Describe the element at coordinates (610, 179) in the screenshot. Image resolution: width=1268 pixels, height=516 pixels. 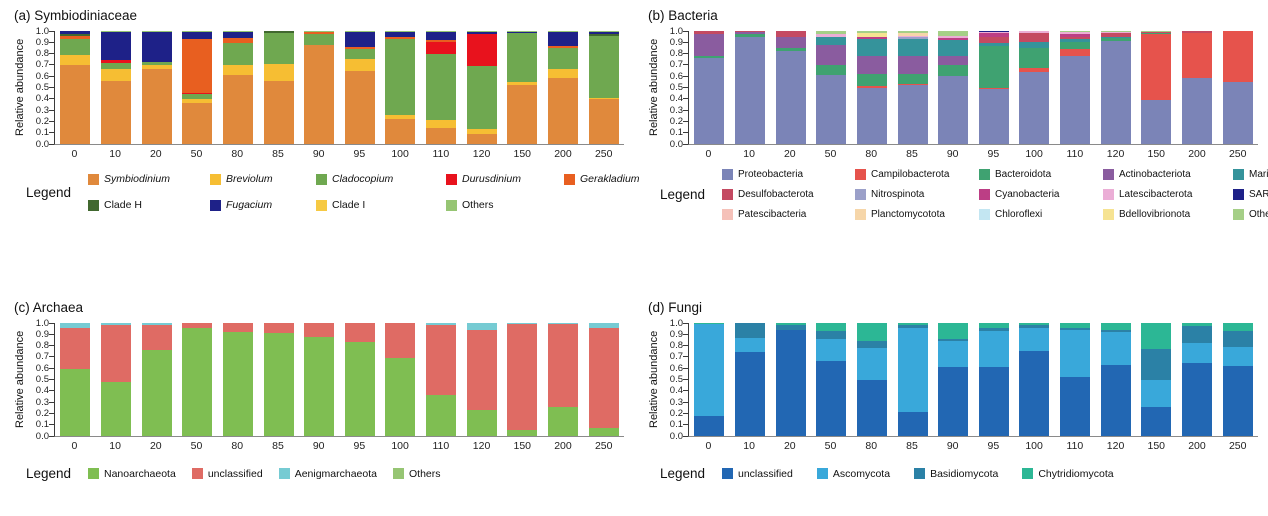
I see `legend-item-label: Gerakladium` at that location.